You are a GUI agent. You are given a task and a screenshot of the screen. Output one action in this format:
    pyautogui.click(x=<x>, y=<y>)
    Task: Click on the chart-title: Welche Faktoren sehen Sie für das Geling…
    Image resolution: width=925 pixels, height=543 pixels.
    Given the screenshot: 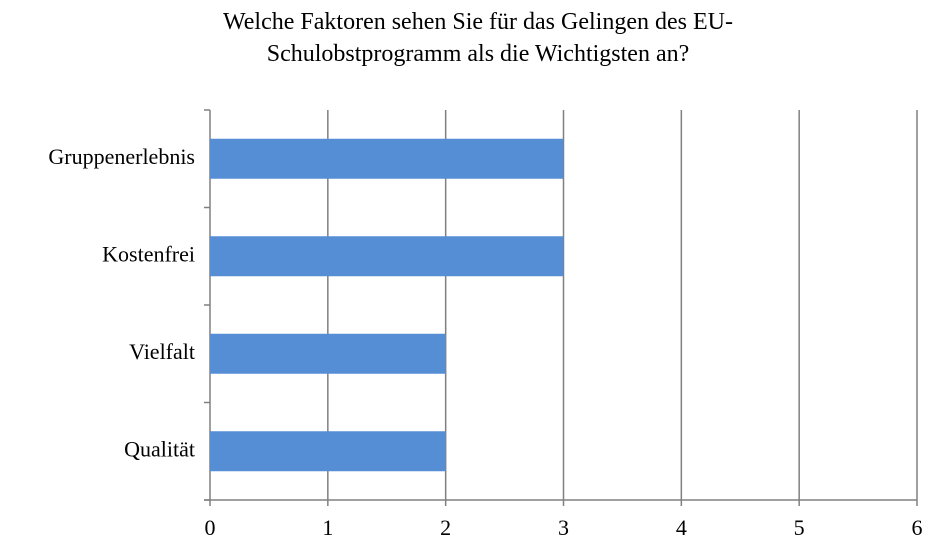 What is the action you would take?
    pyautogui.click(x=478, y=38)
    